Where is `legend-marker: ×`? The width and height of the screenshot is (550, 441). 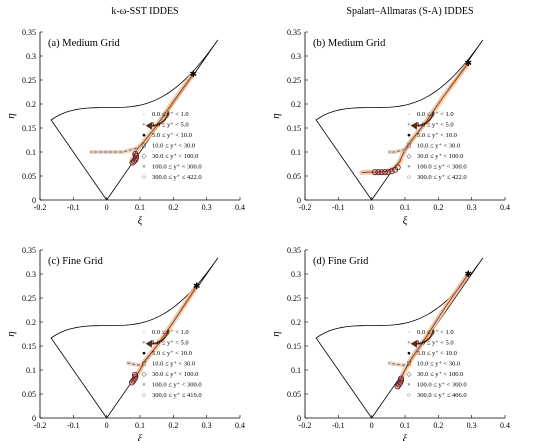
legend-marker: × is located at coordinates (409, 385).